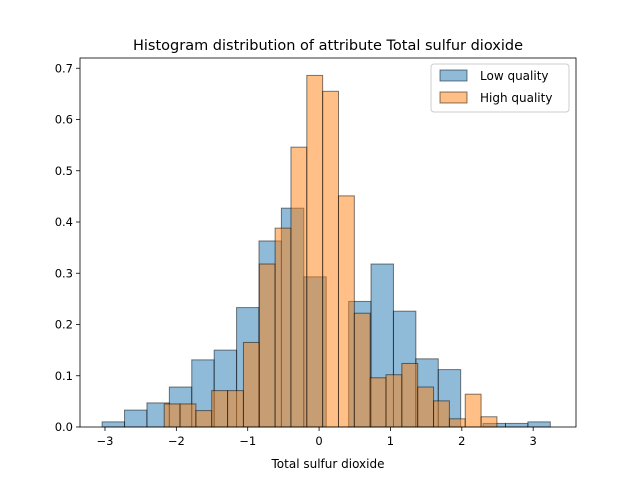  Describe the element at coordinates (64, 427) in the screenshot. I see `y-tick-label: 0.0` at that location.